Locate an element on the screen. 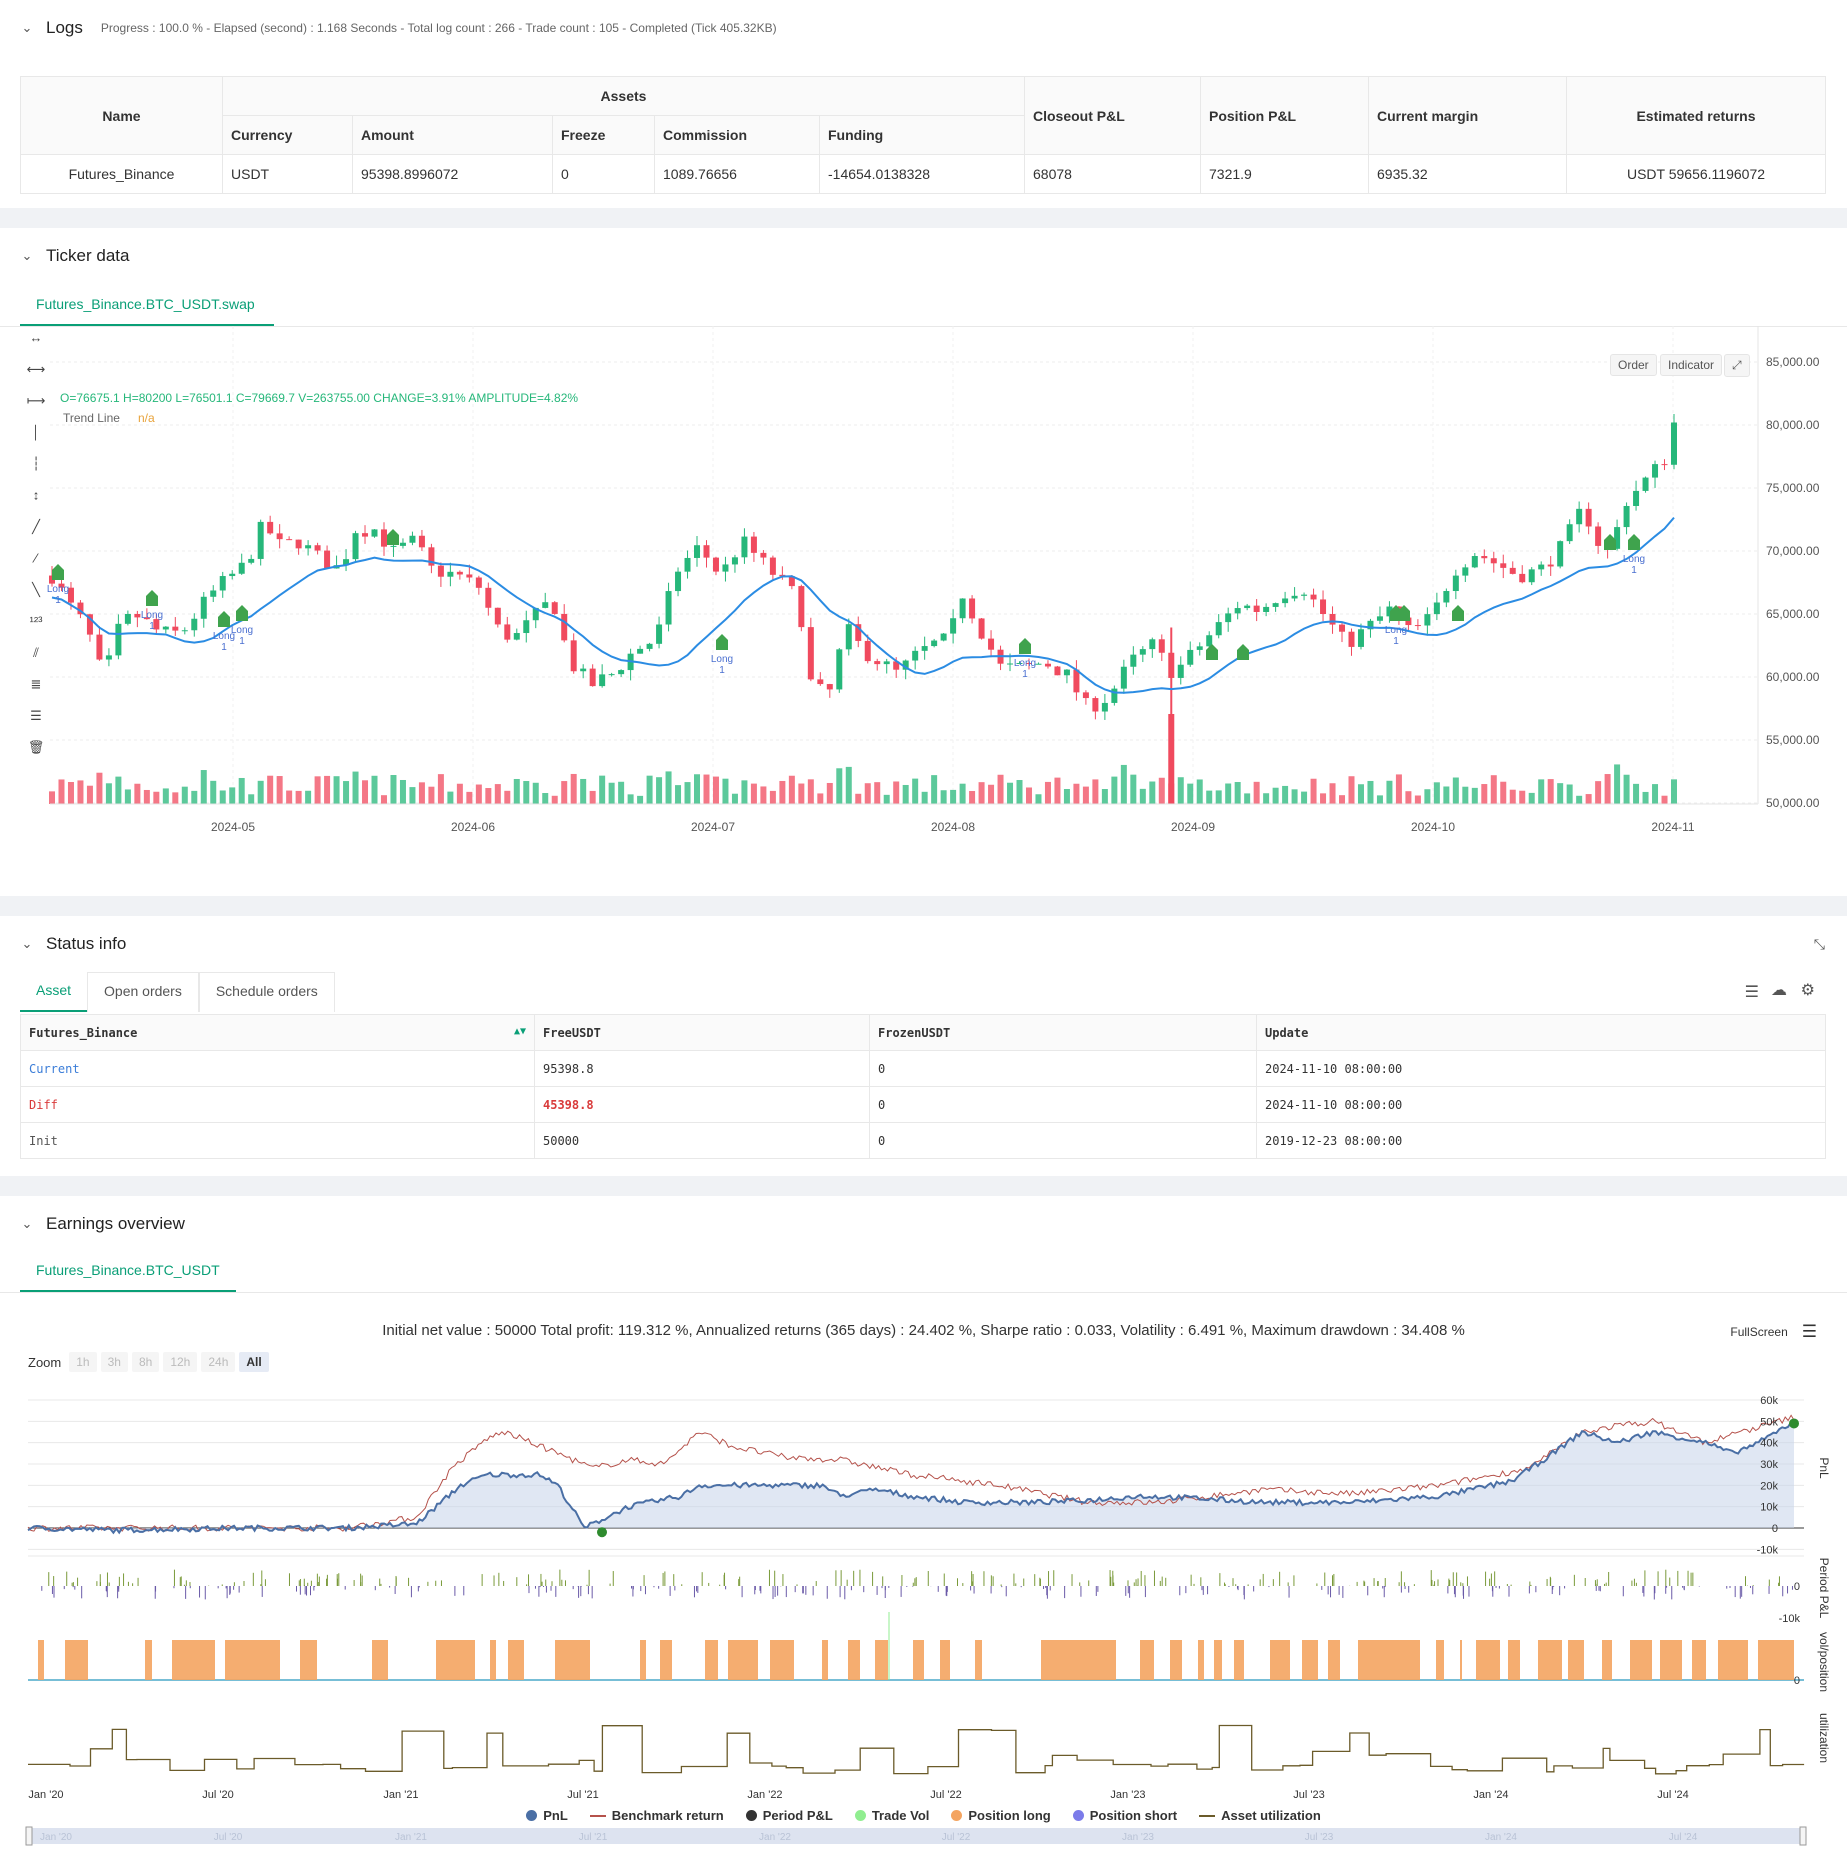 This screenshot has width=1847, height=1876. segment-icon: ╲ is located at coordinates (36, 589).